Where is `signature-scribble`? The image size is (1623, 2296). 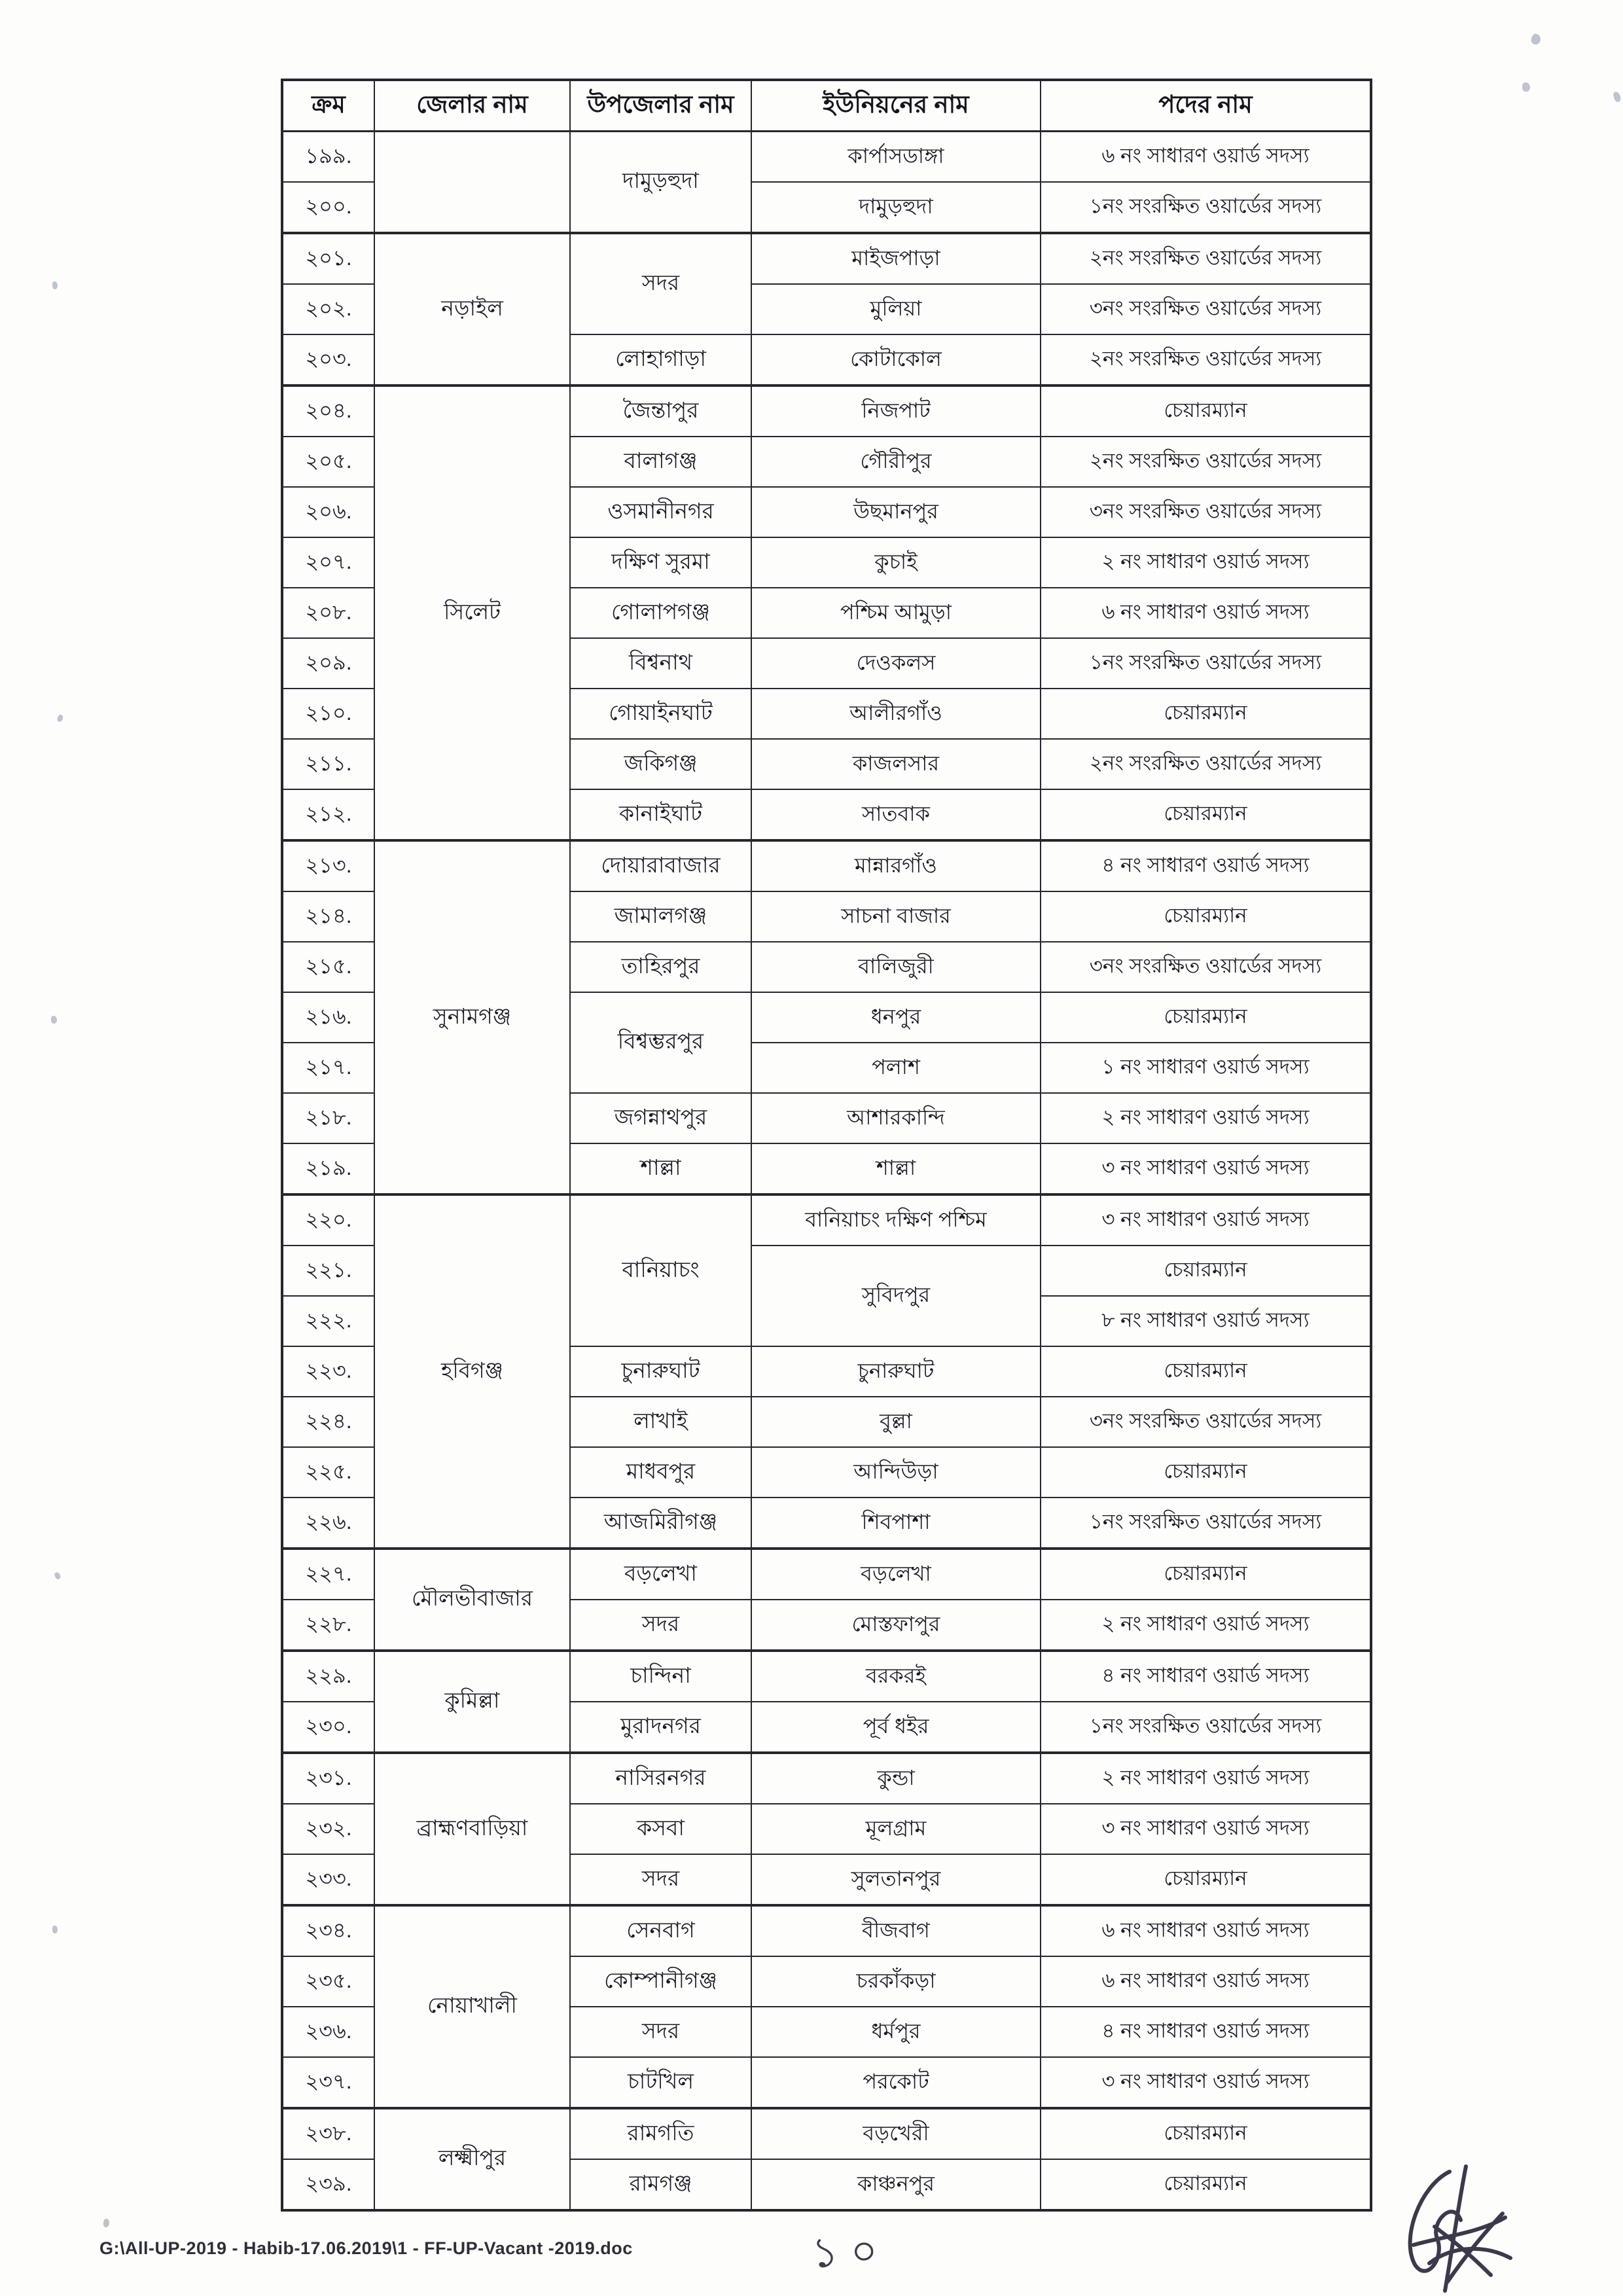
signature-scribble is located at coordinates (1460, 2228).